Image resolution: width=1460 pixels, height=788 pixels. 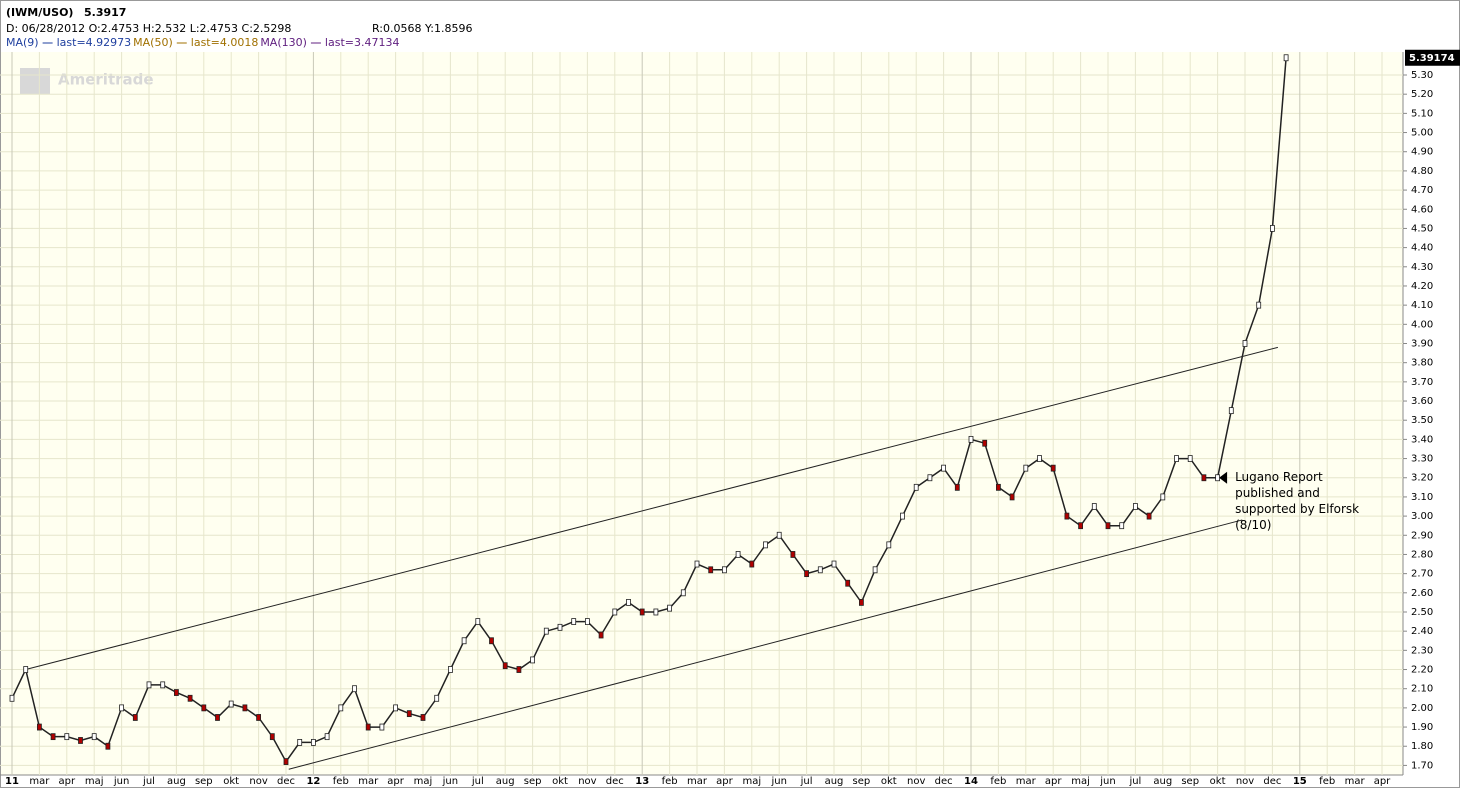 I want to click on y-tick-label: 3.40, so click(x=1422, y=439).